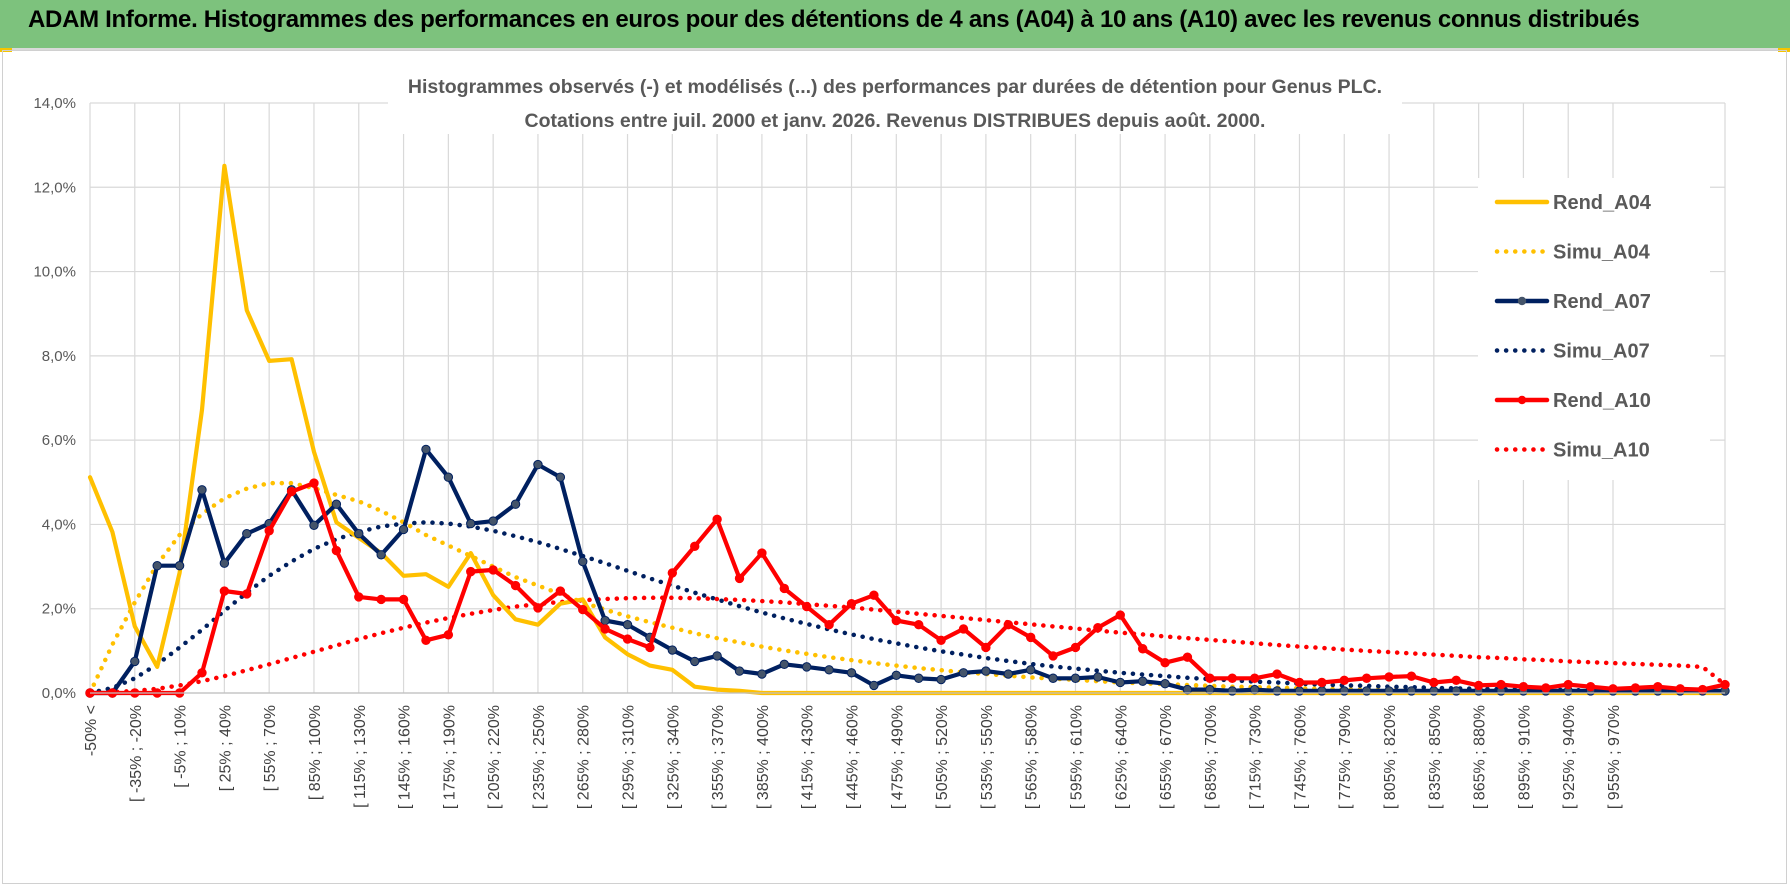 The width and height of the screenshot is (1790, 888). Describe the element at coordinates (1522, 400) in the screenshot. I see `legend-marker` at that location.